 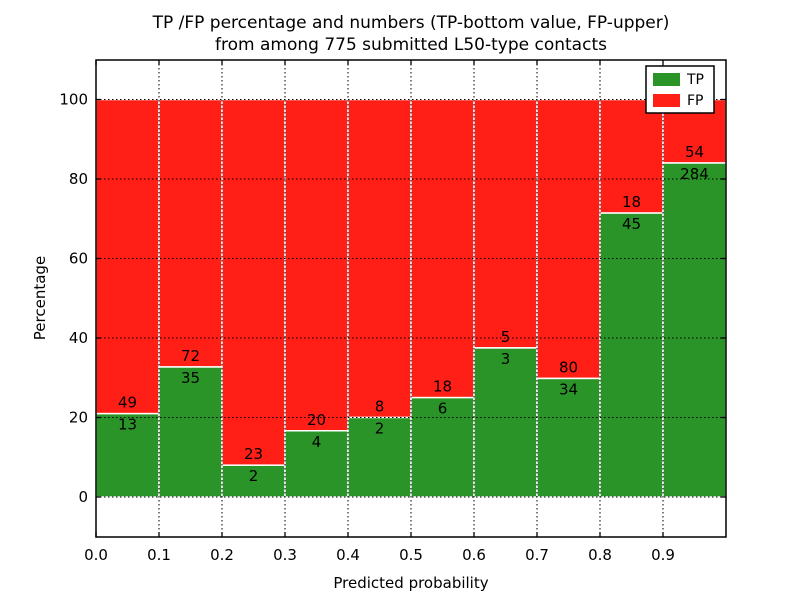 I want to click on fp-count-label: 23, so click(x=253, y=454).